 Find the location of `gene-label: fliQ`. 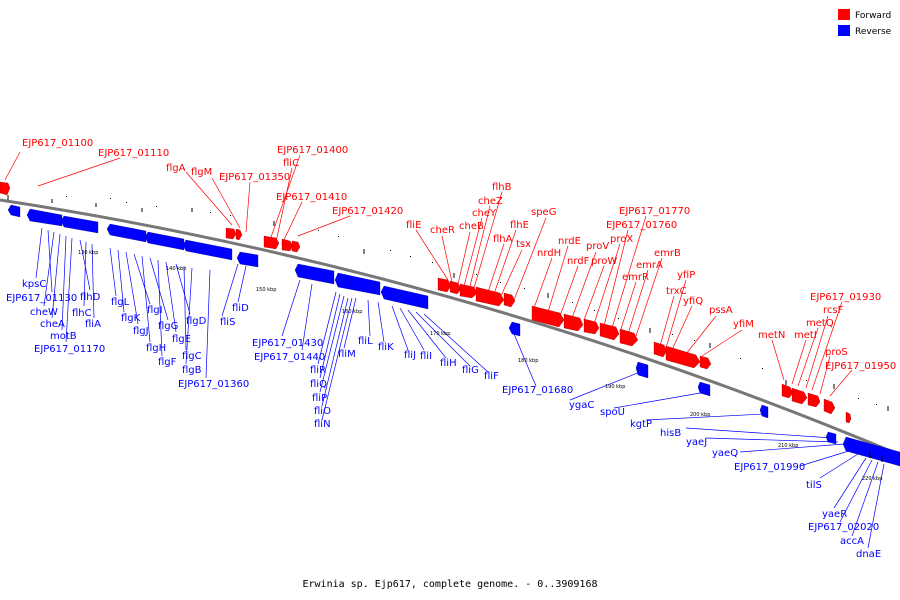

gene-label: fliQ is located at coordinates (318, 384).